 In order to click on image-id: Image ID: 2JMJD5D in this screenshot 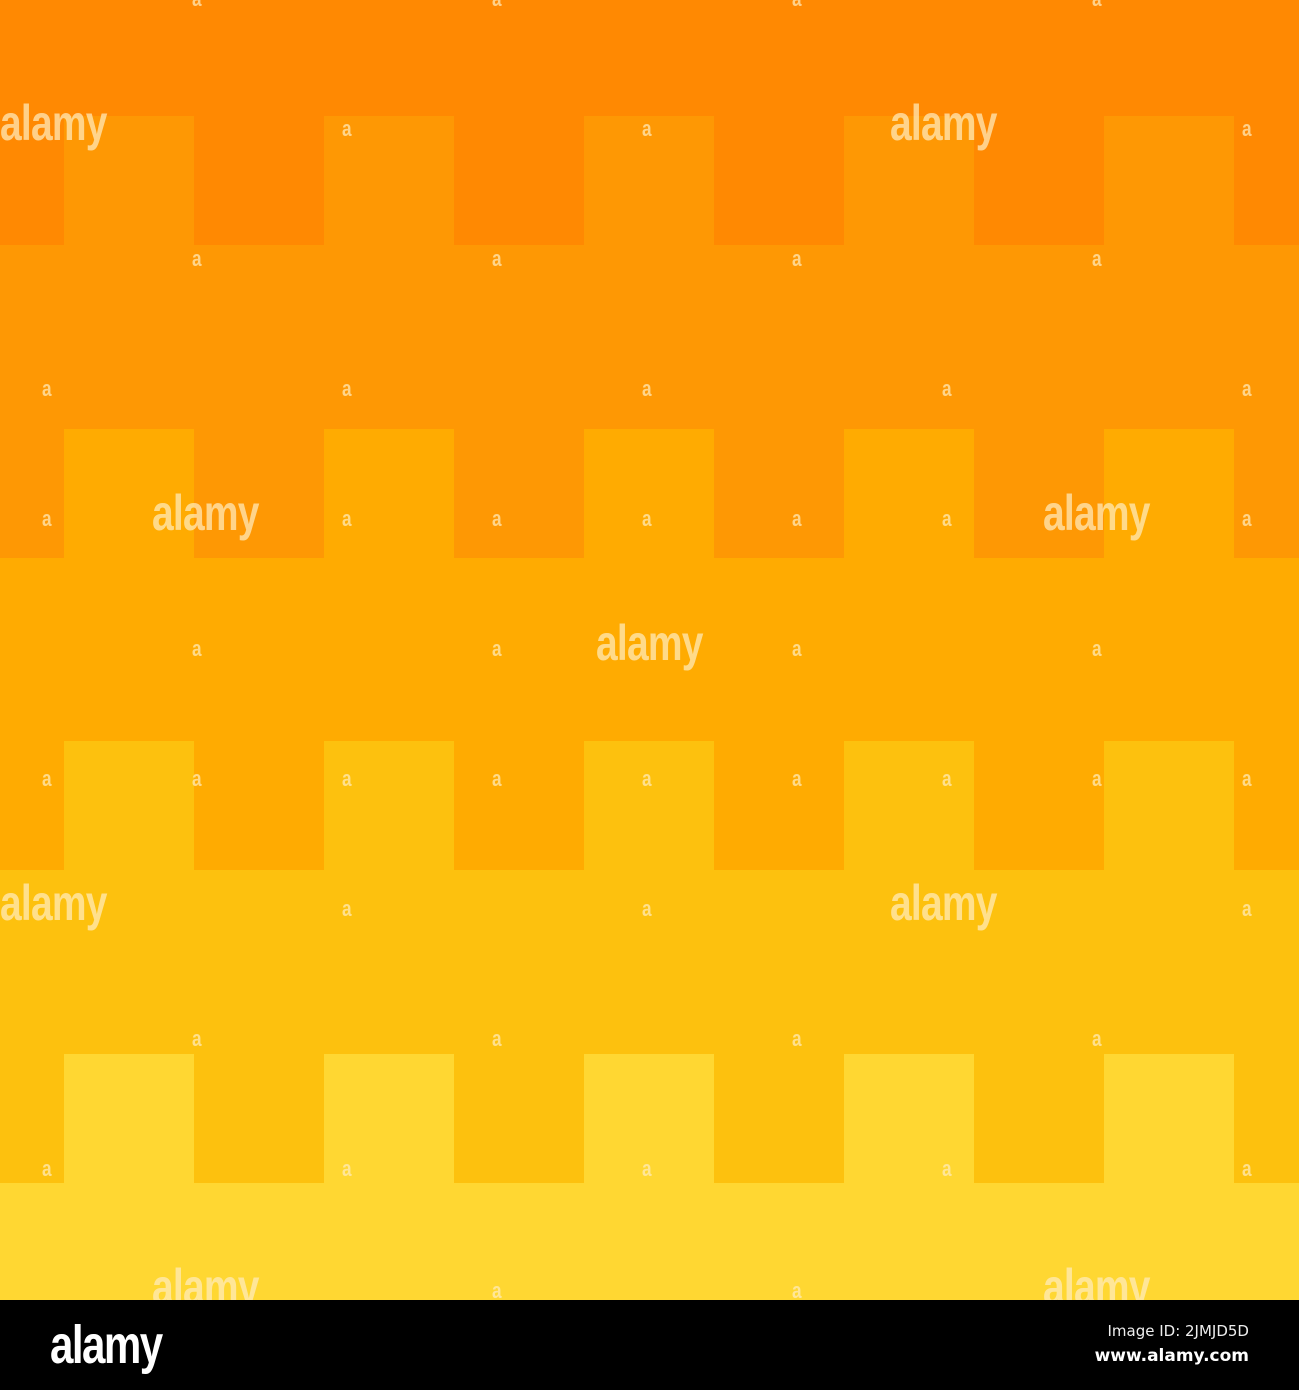, I will do `click(1178, 1331)`.